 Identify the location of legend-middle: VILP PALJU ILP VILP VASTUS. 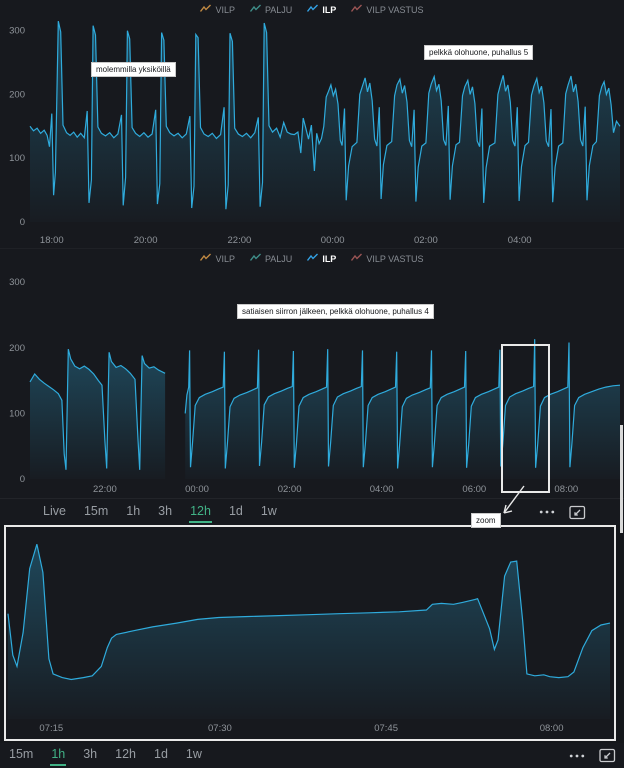
(312, 258).